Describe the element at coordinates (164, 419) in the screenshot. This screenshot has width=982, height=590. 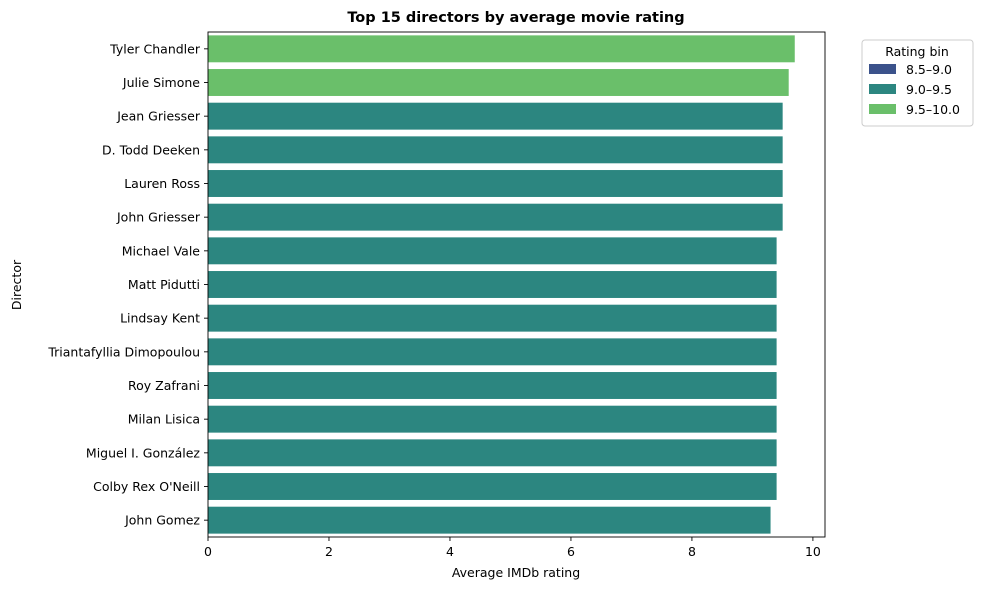
I see `y-tick-label: Milan Lisica` at that location.